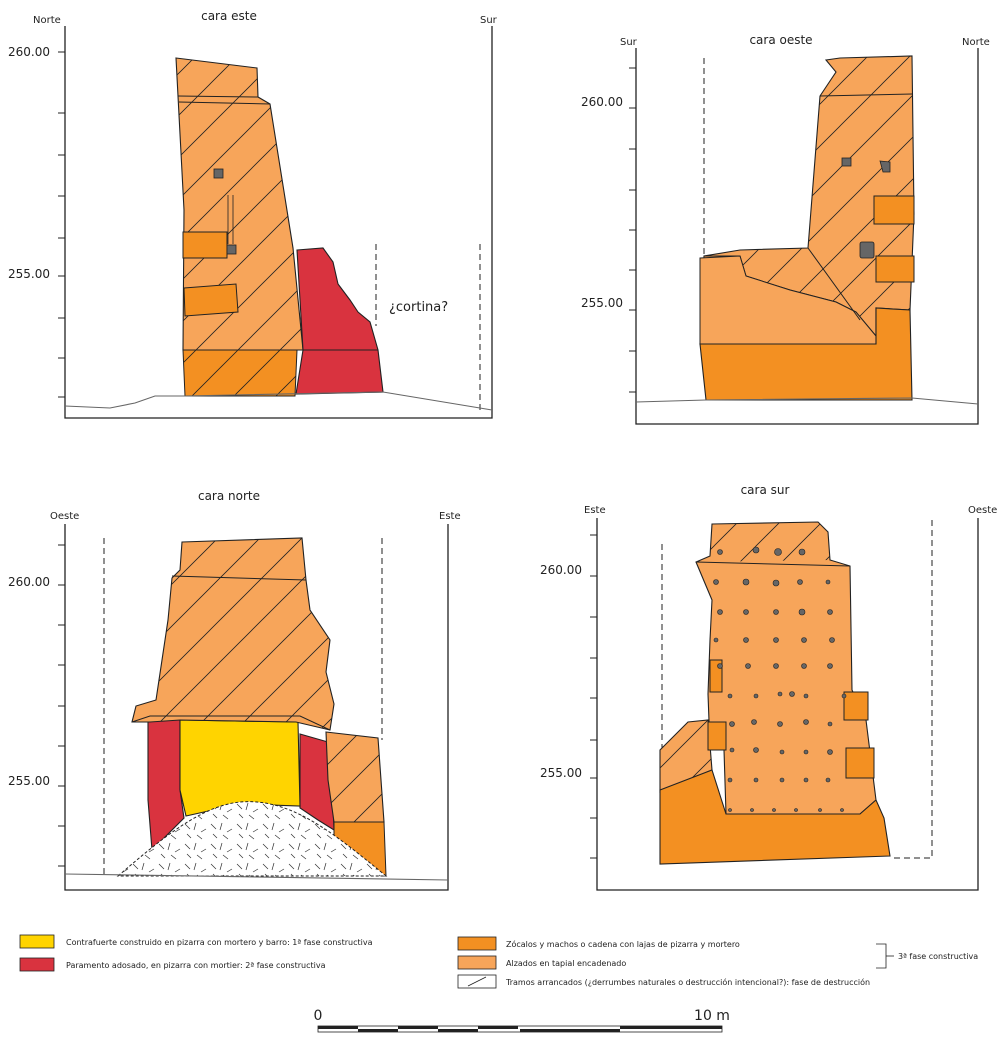 Image resolution: width=1005 pixels, height=1044 pixels. Describe the element at coordinates (64, 516) in the screenshot. I see `orientation-left: Oeste` at that location.